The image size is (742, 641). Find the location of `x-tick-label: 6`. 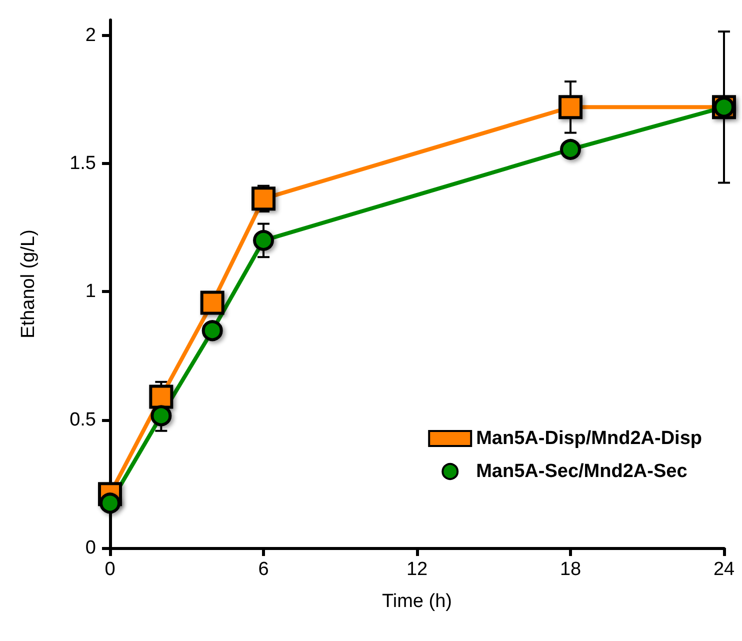

x-tick-label: 6 is located at coordinates (263, 569).